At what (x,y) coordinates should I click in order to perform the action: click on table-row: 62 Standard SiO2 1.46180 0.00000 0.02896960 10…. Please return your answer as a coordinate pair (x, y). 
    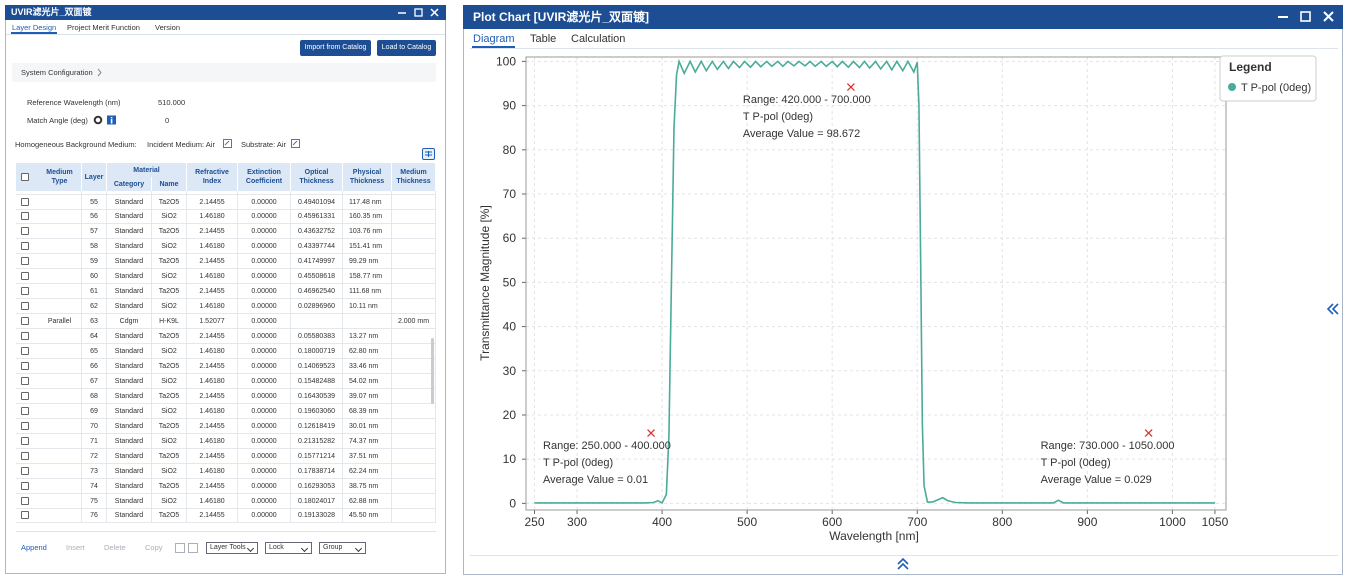
    Looking at the image, I should click on (226, 307).